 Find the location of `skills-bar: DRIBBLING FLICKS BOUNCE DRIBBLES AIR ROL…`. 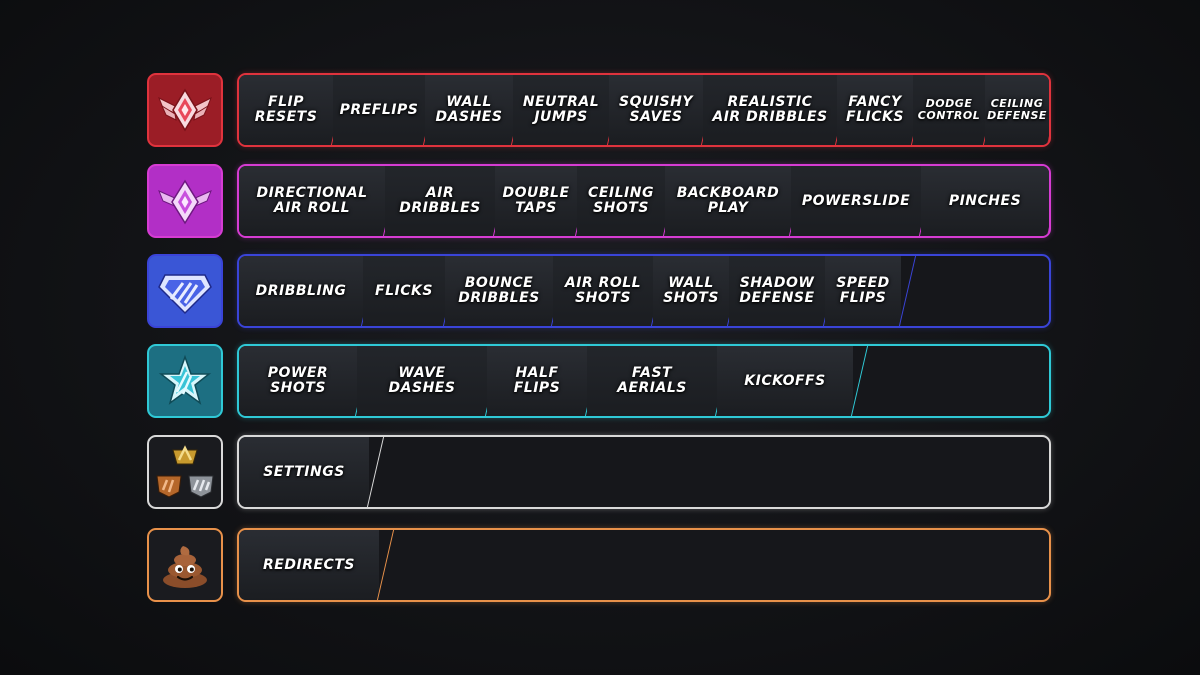

skills-bar: DRIBBLING FLICKS BOUNCE DRIBBLES AIR ROL… is located at coordinates (644, 291).